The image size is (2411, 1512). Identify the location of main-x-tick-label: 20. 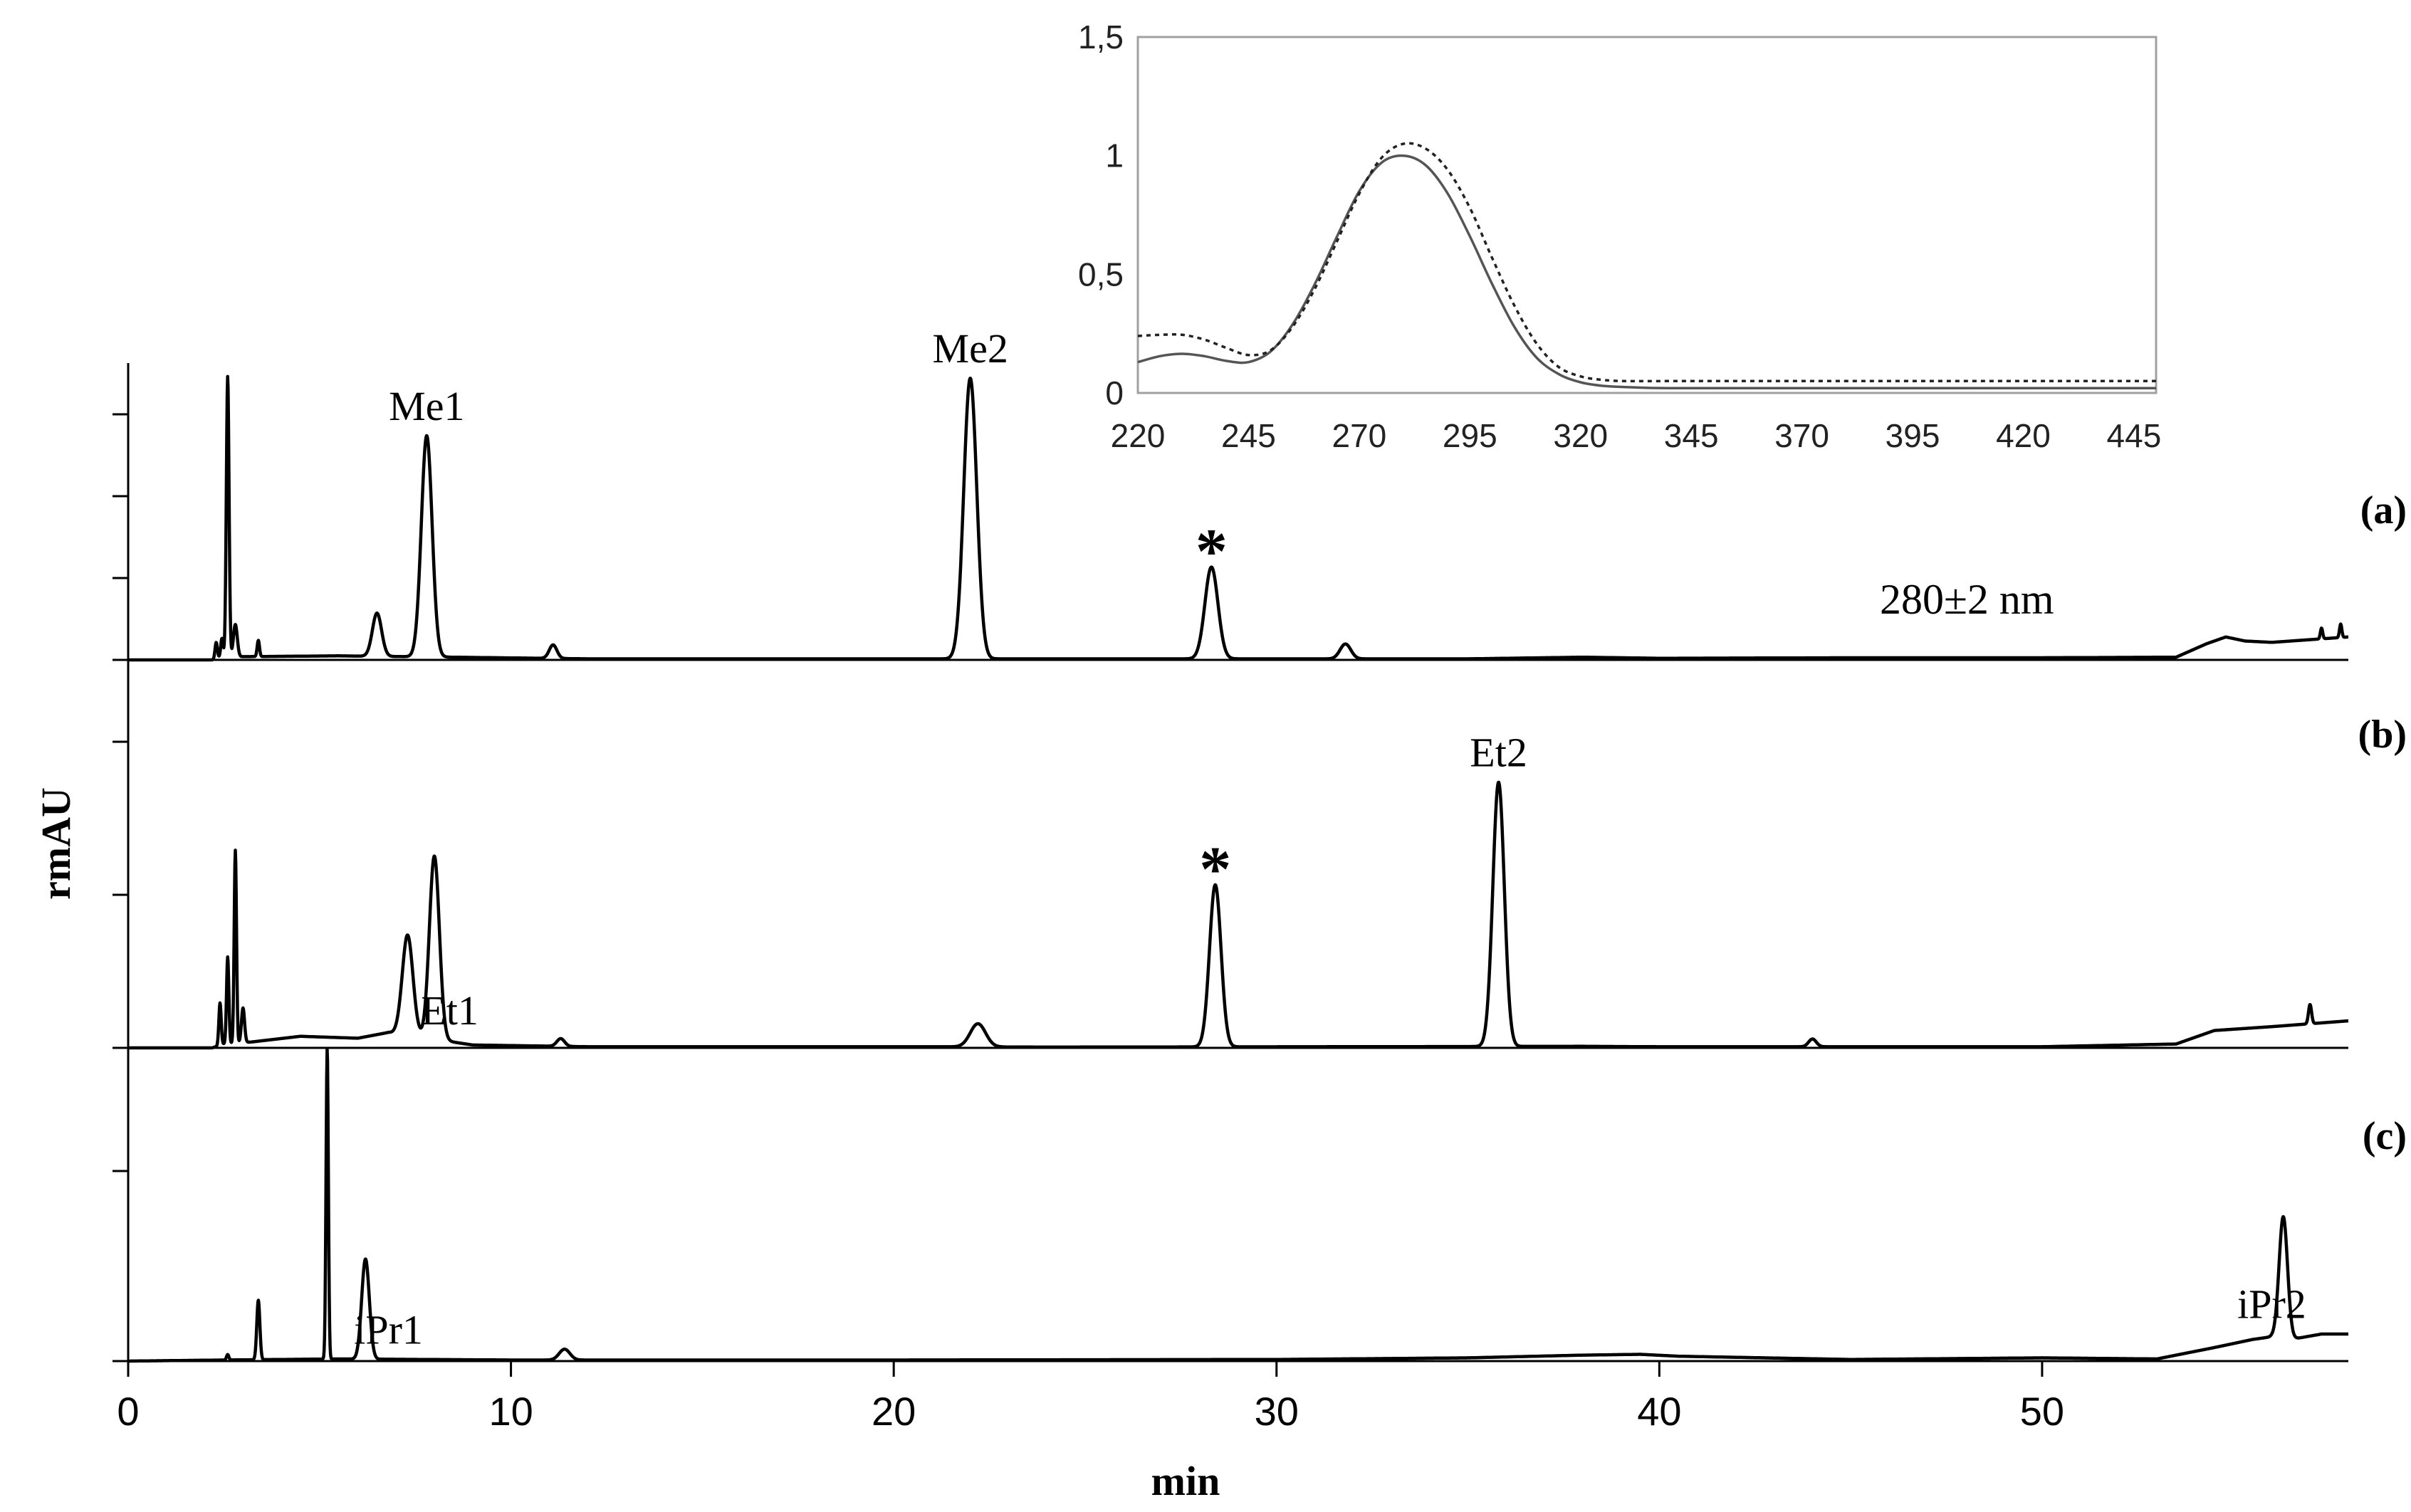
(894, 1411).